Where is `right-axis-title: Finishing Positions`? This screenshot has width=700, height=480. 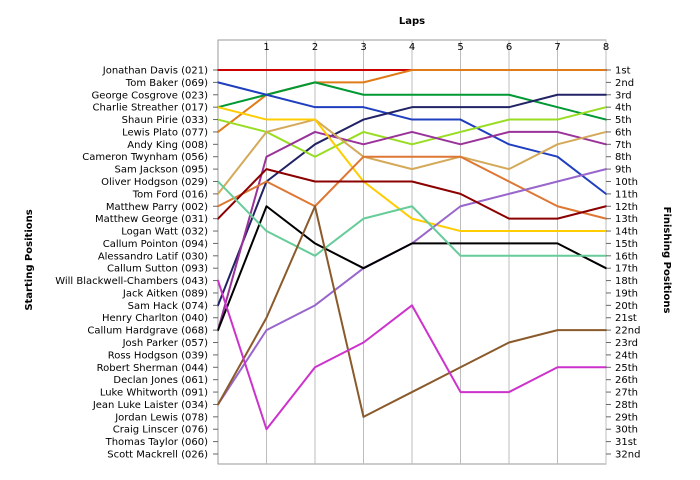 right-axis-title: Finishing Positions is located at coordinates (666, 260).